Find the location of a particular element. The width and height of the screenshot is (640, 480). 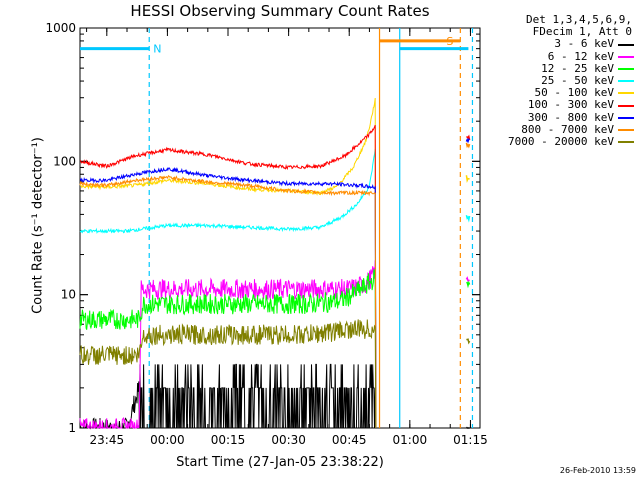

chart-title: HESSI Observing Summary Count Rates is located at coordinates (280, 11).